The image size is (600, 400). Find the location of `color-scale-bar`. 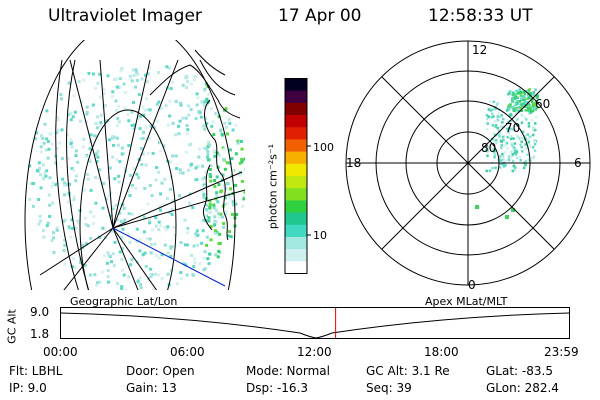

color-scale-bar is located at coordinates (297, 176).